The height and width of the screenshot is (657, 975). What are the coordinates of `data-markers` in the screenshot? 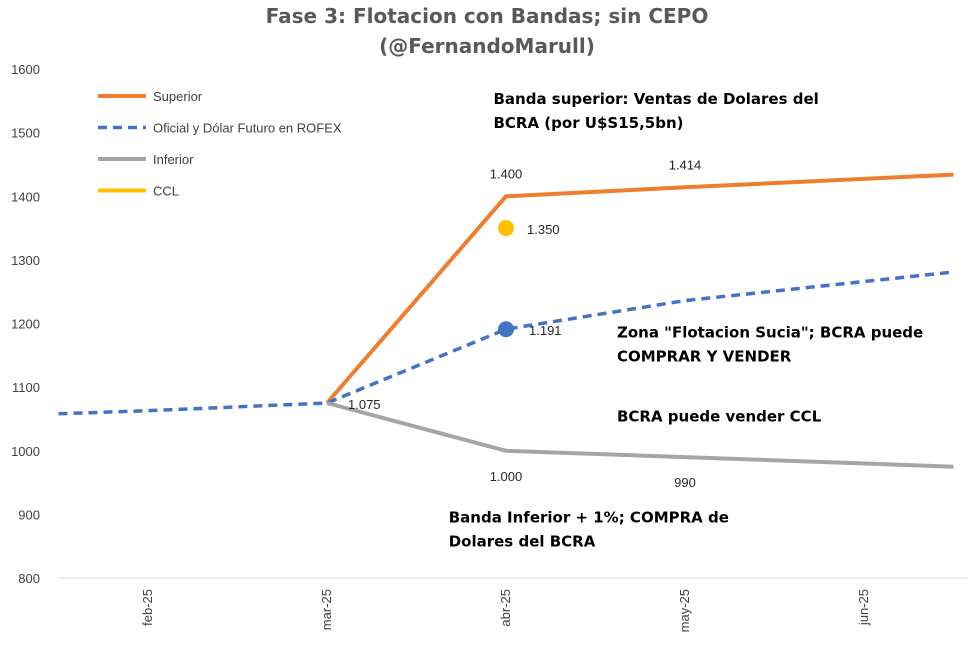 It's located at (506, 279).